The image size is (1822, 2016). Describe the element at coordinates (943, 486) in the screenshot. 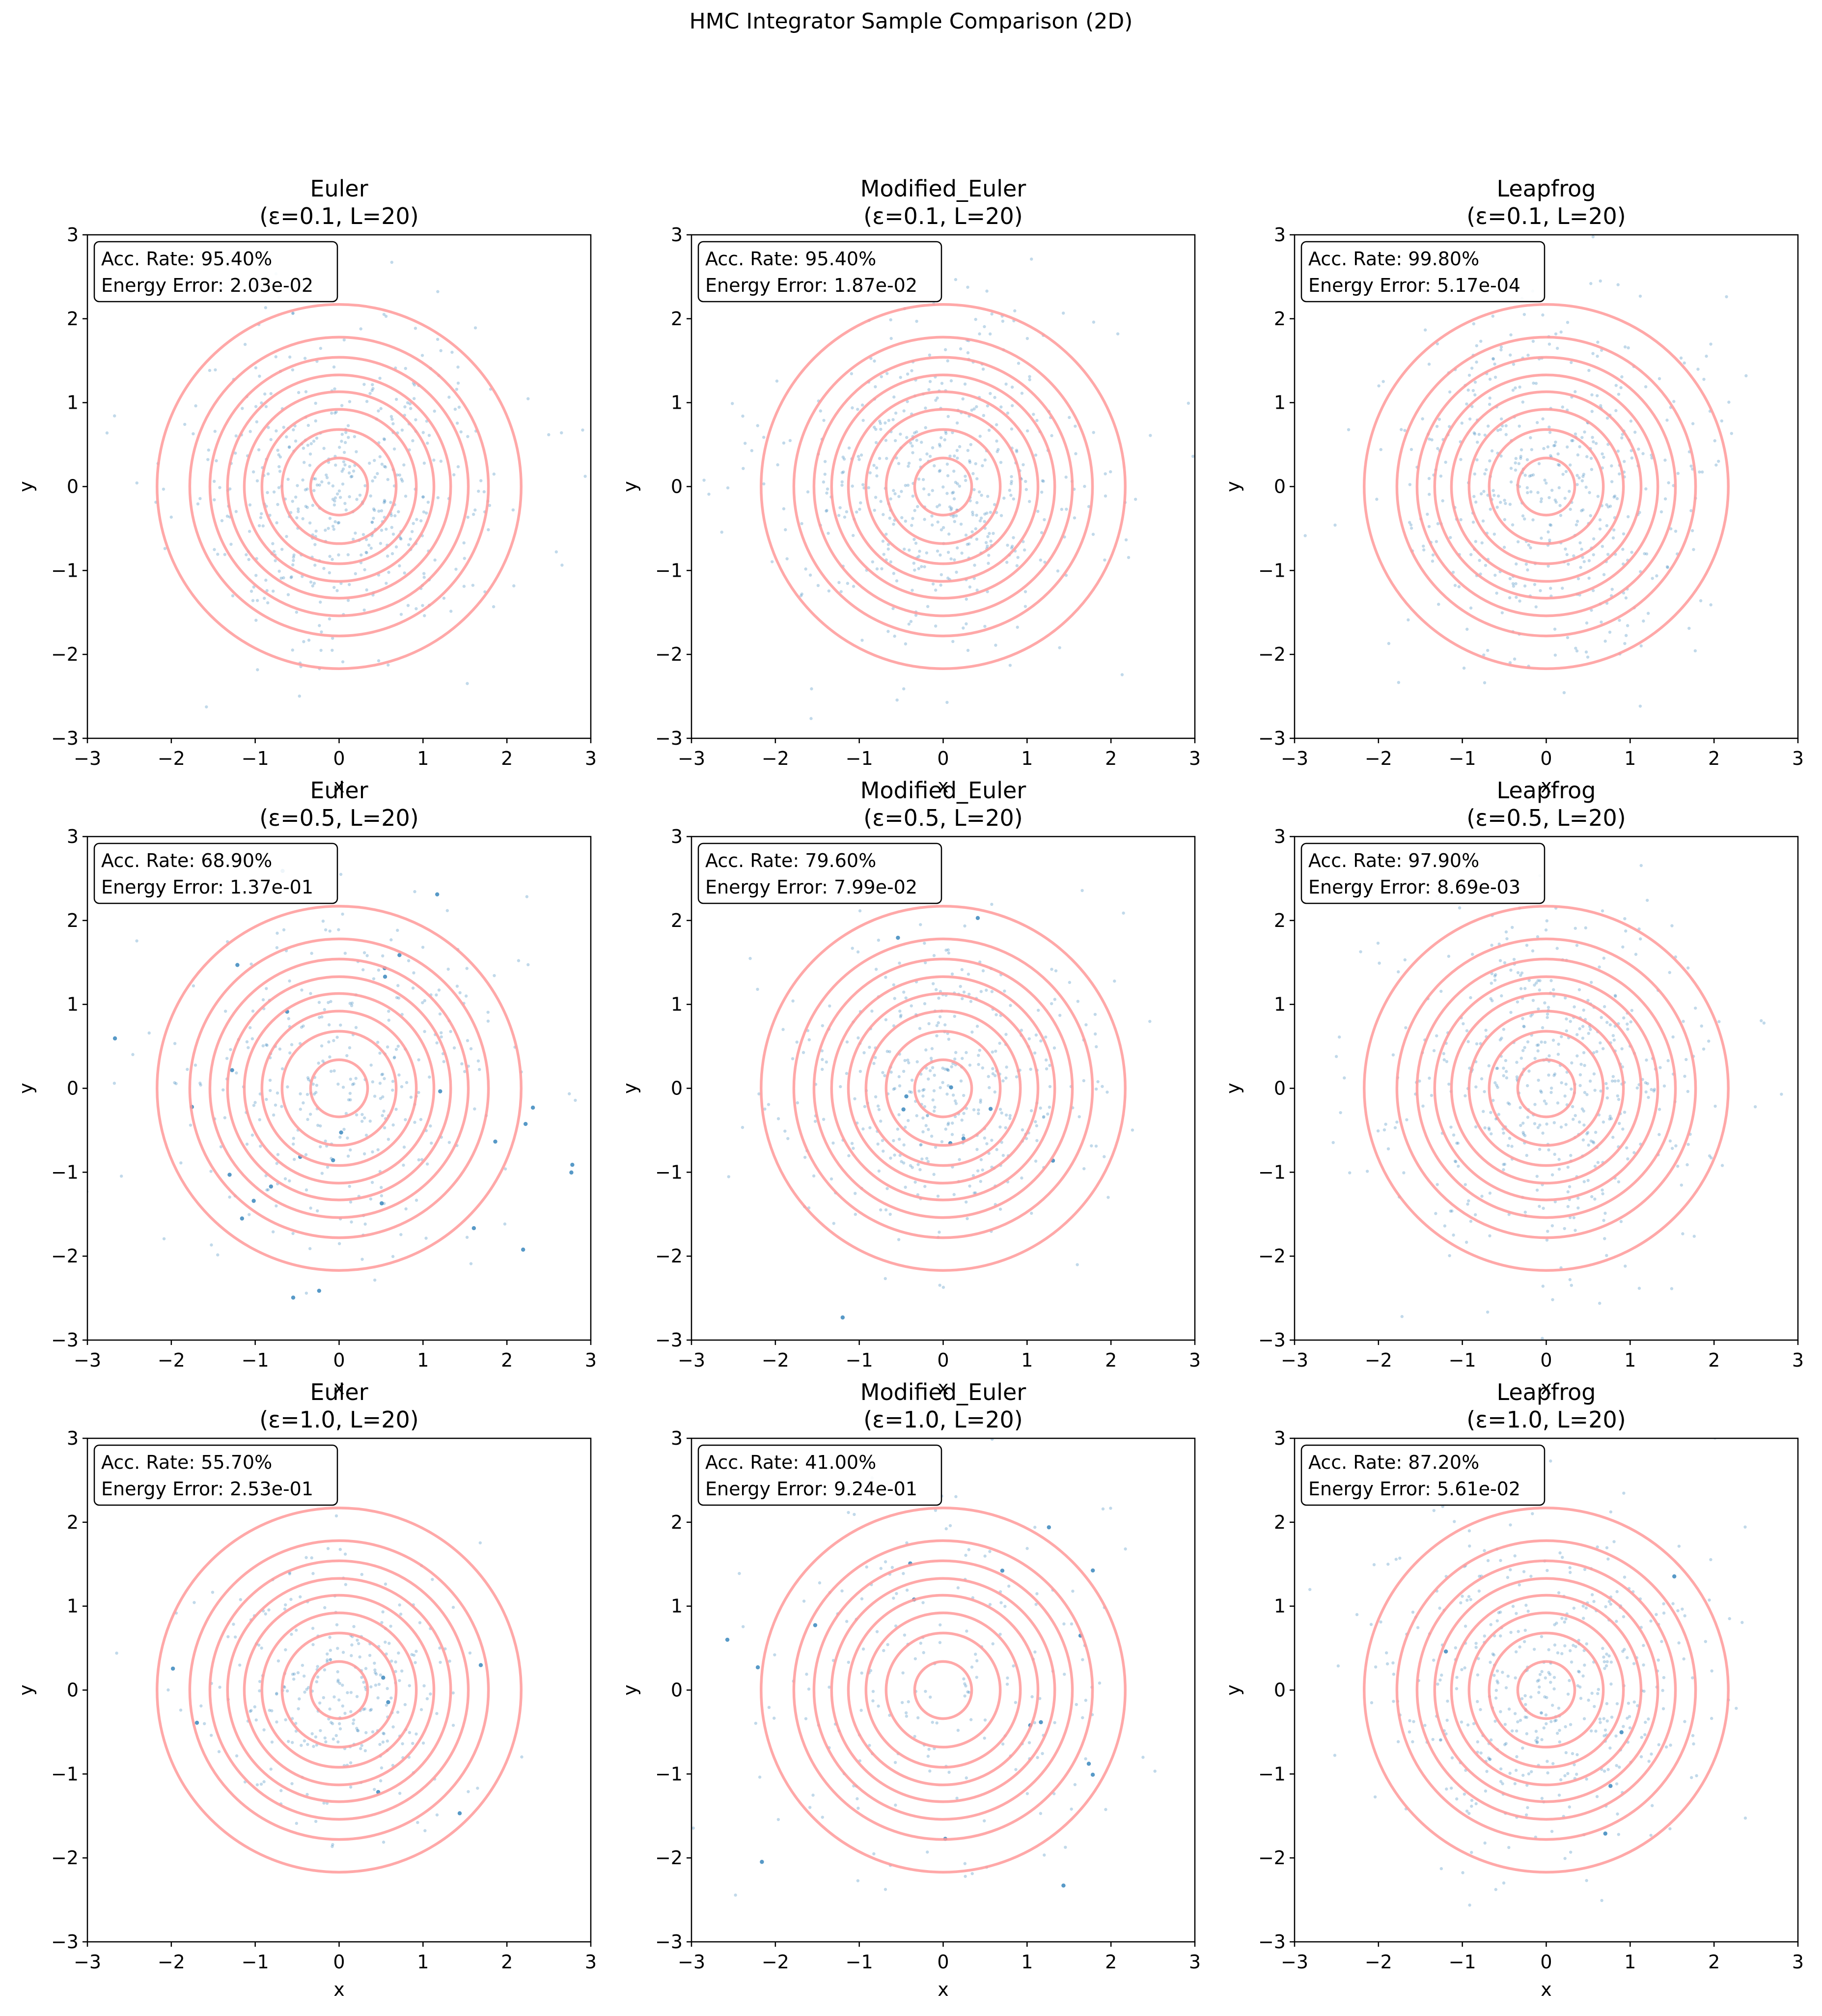

I see `contour-ring` at that location.